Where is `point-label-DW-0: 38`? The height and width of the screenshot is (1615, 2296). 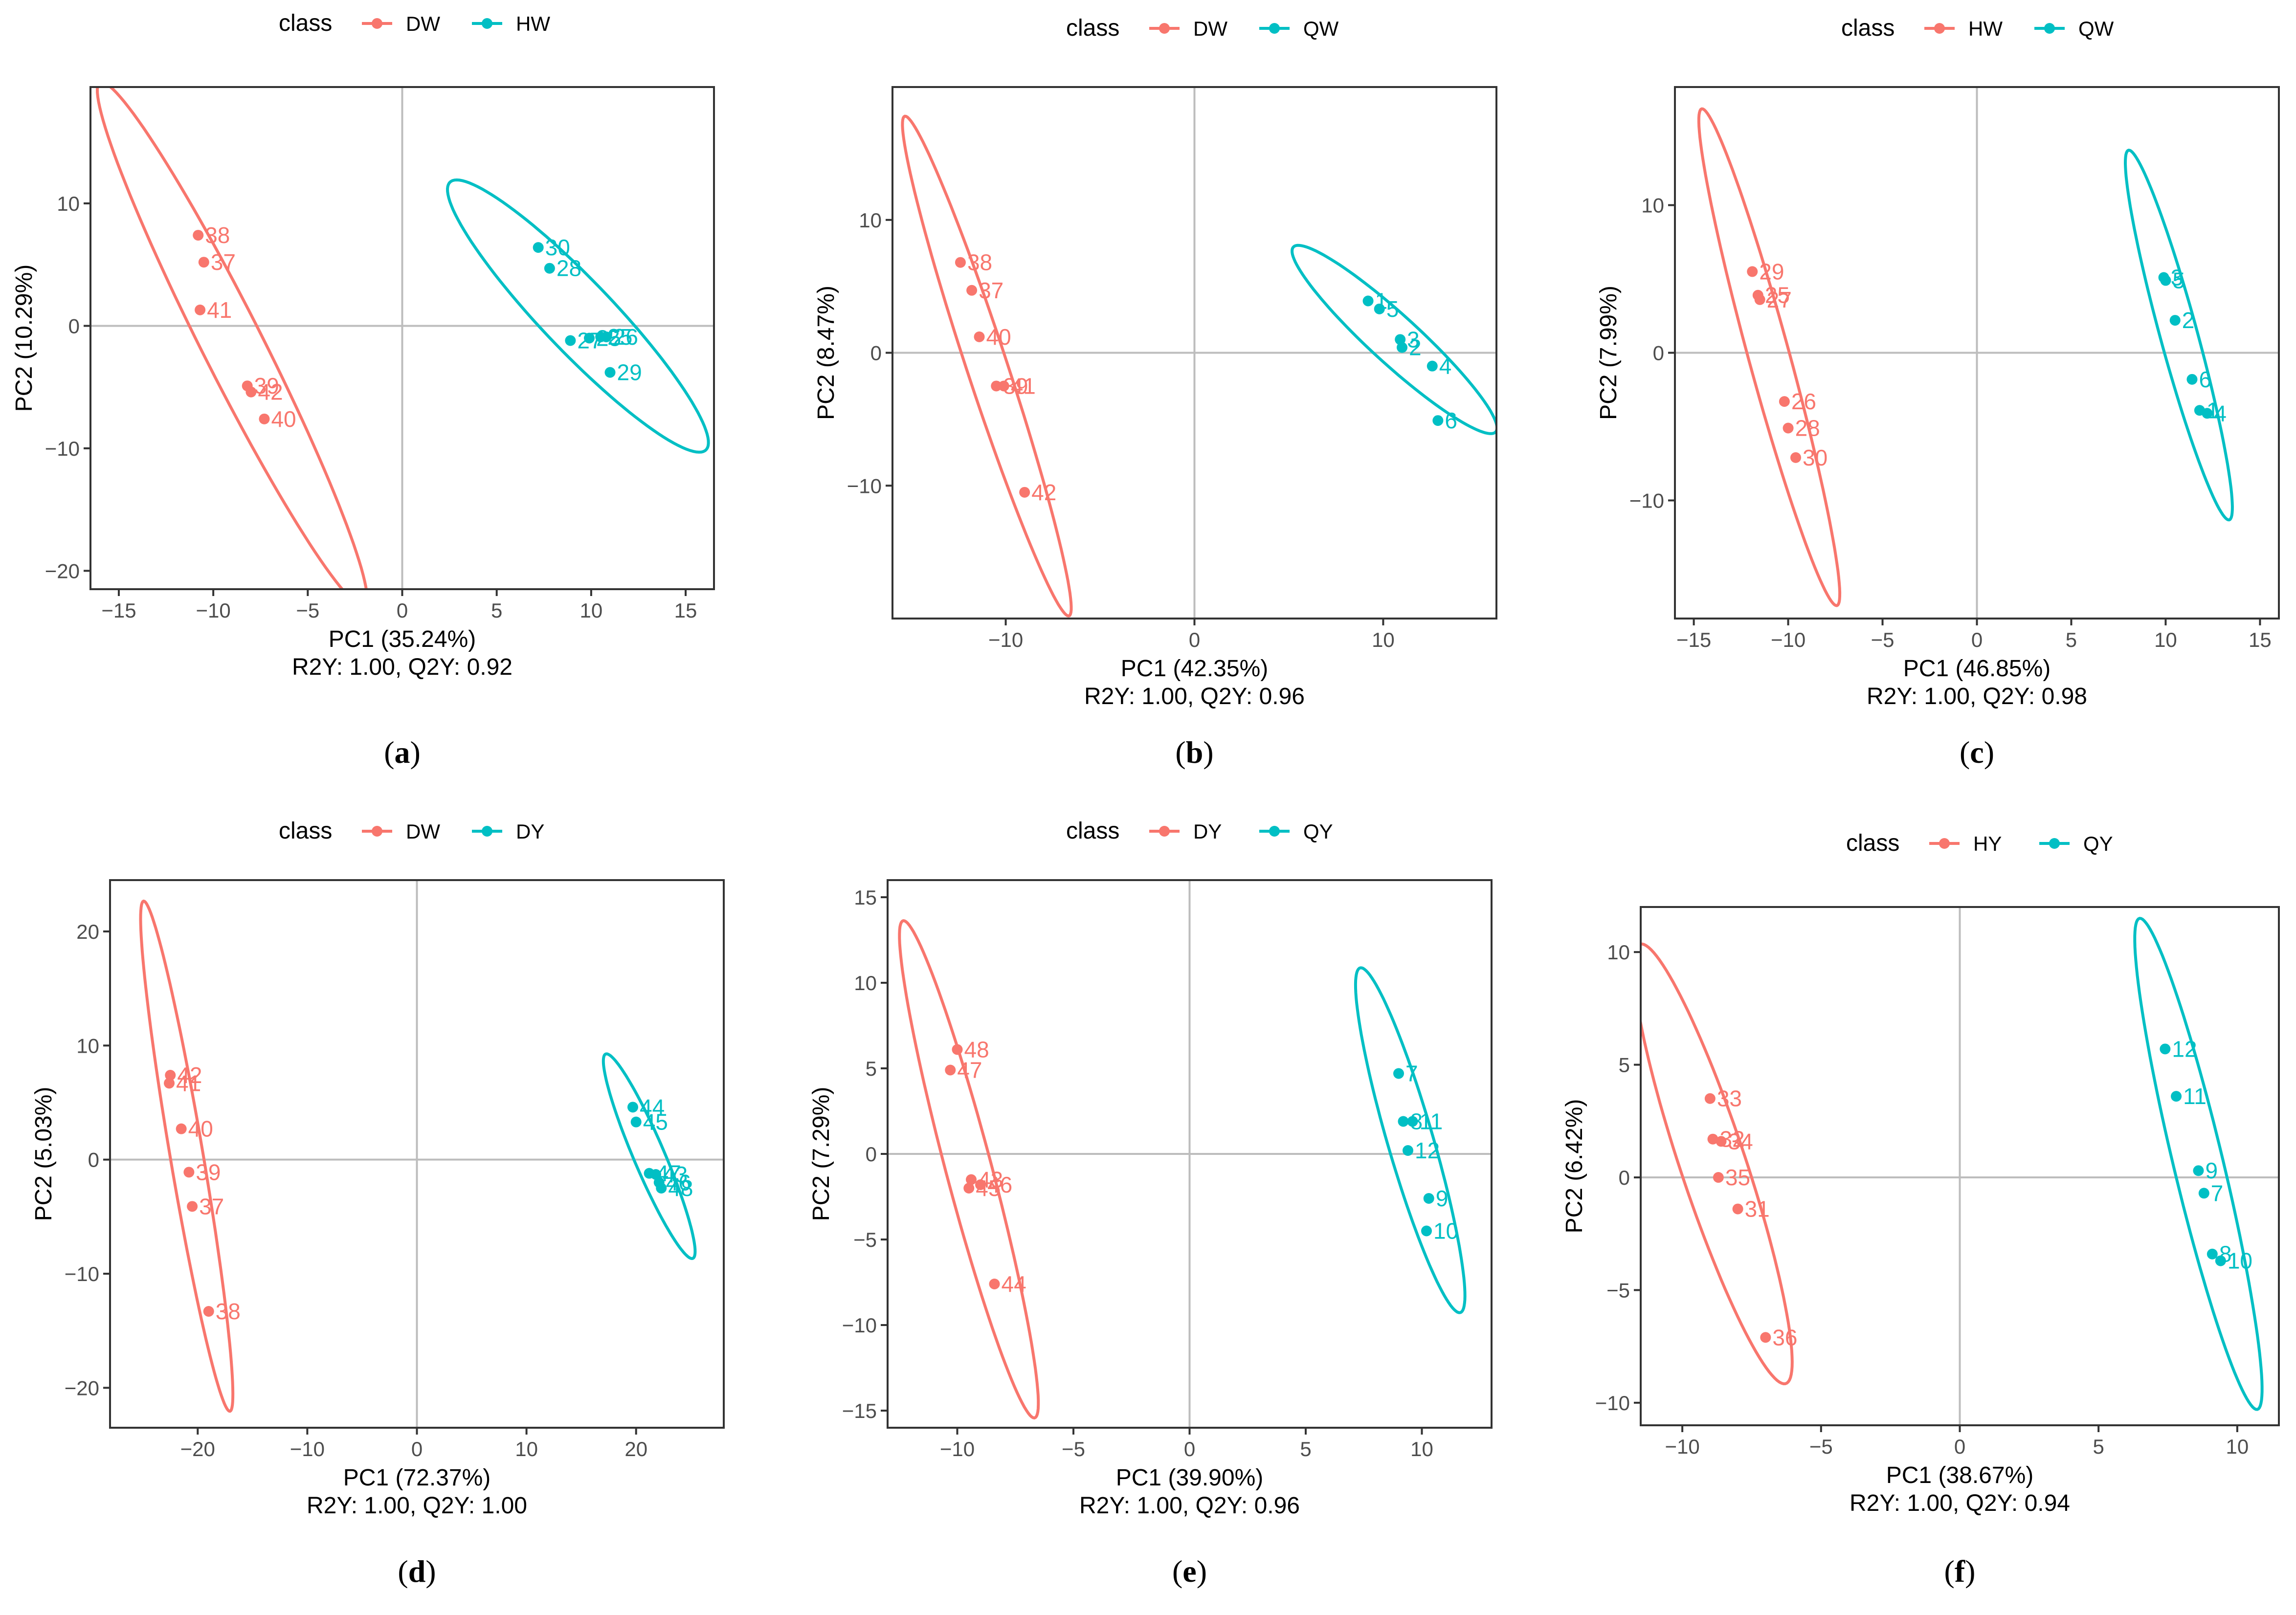
point-label-DW-0: 38 is located at coordinates (217, 235).